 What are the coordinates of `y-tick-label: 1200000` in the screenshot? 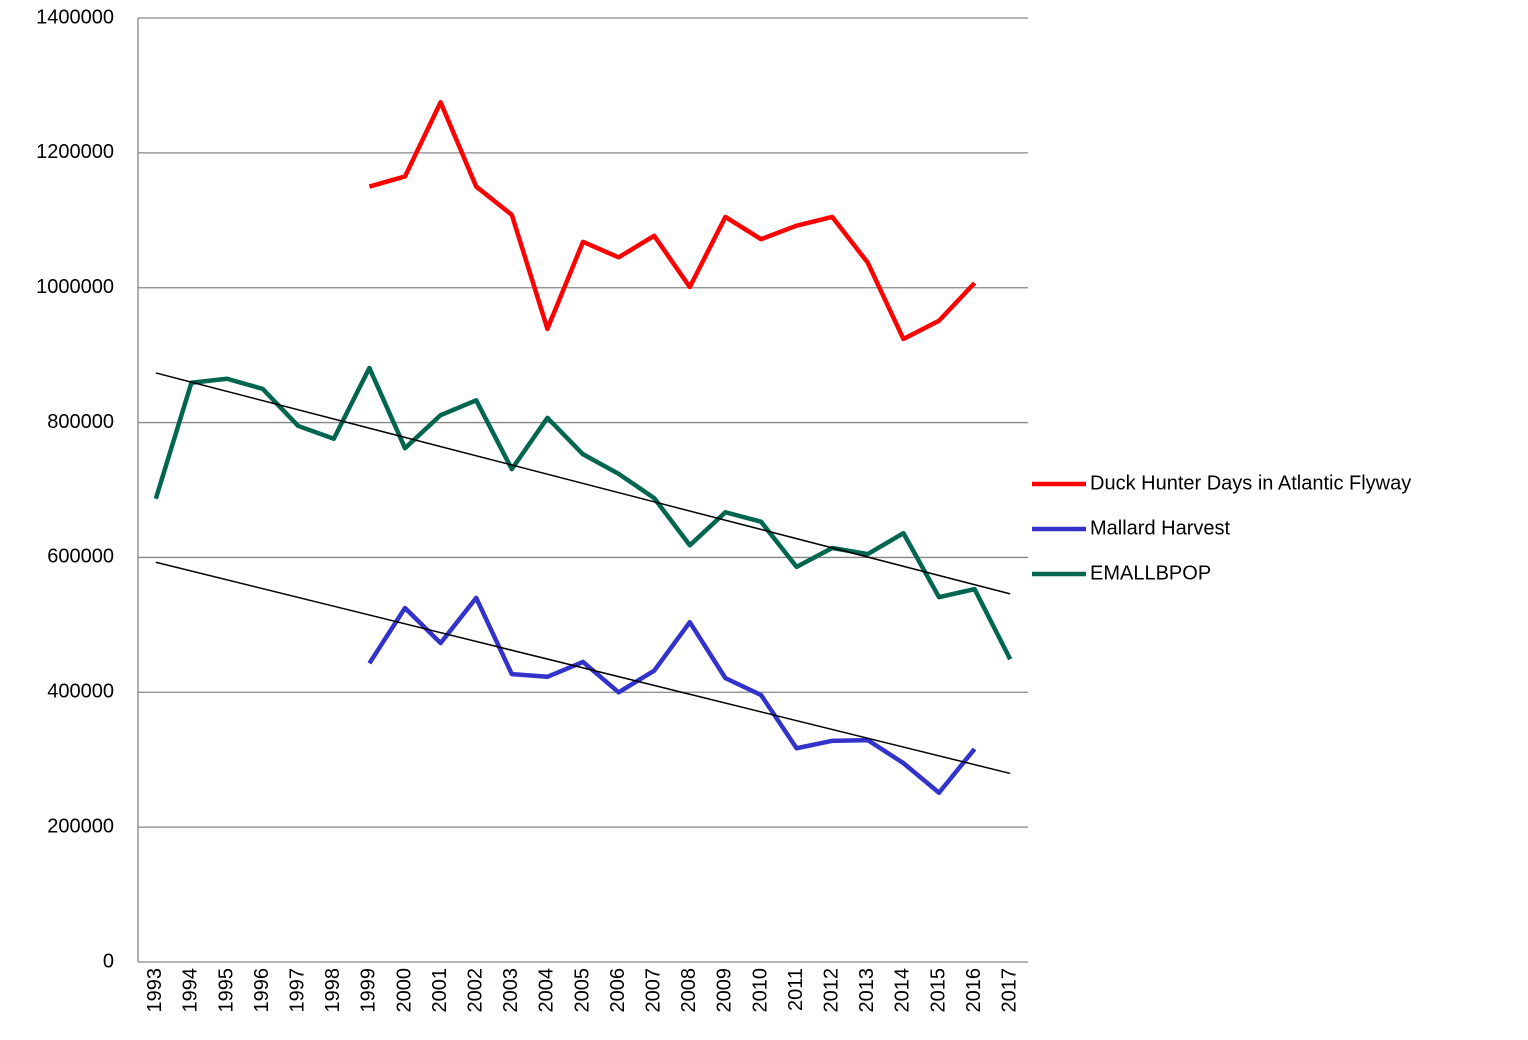 It's located at (75, 152).